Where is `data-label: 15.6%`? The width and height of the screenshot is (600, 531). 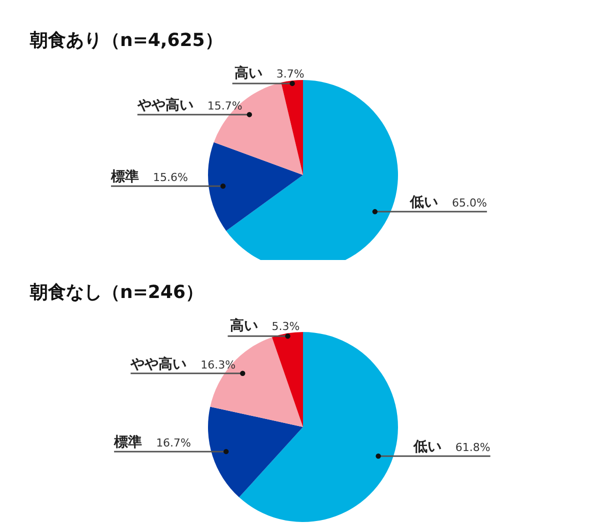
data-label: 15.6% is located at coordinates (170, 177).